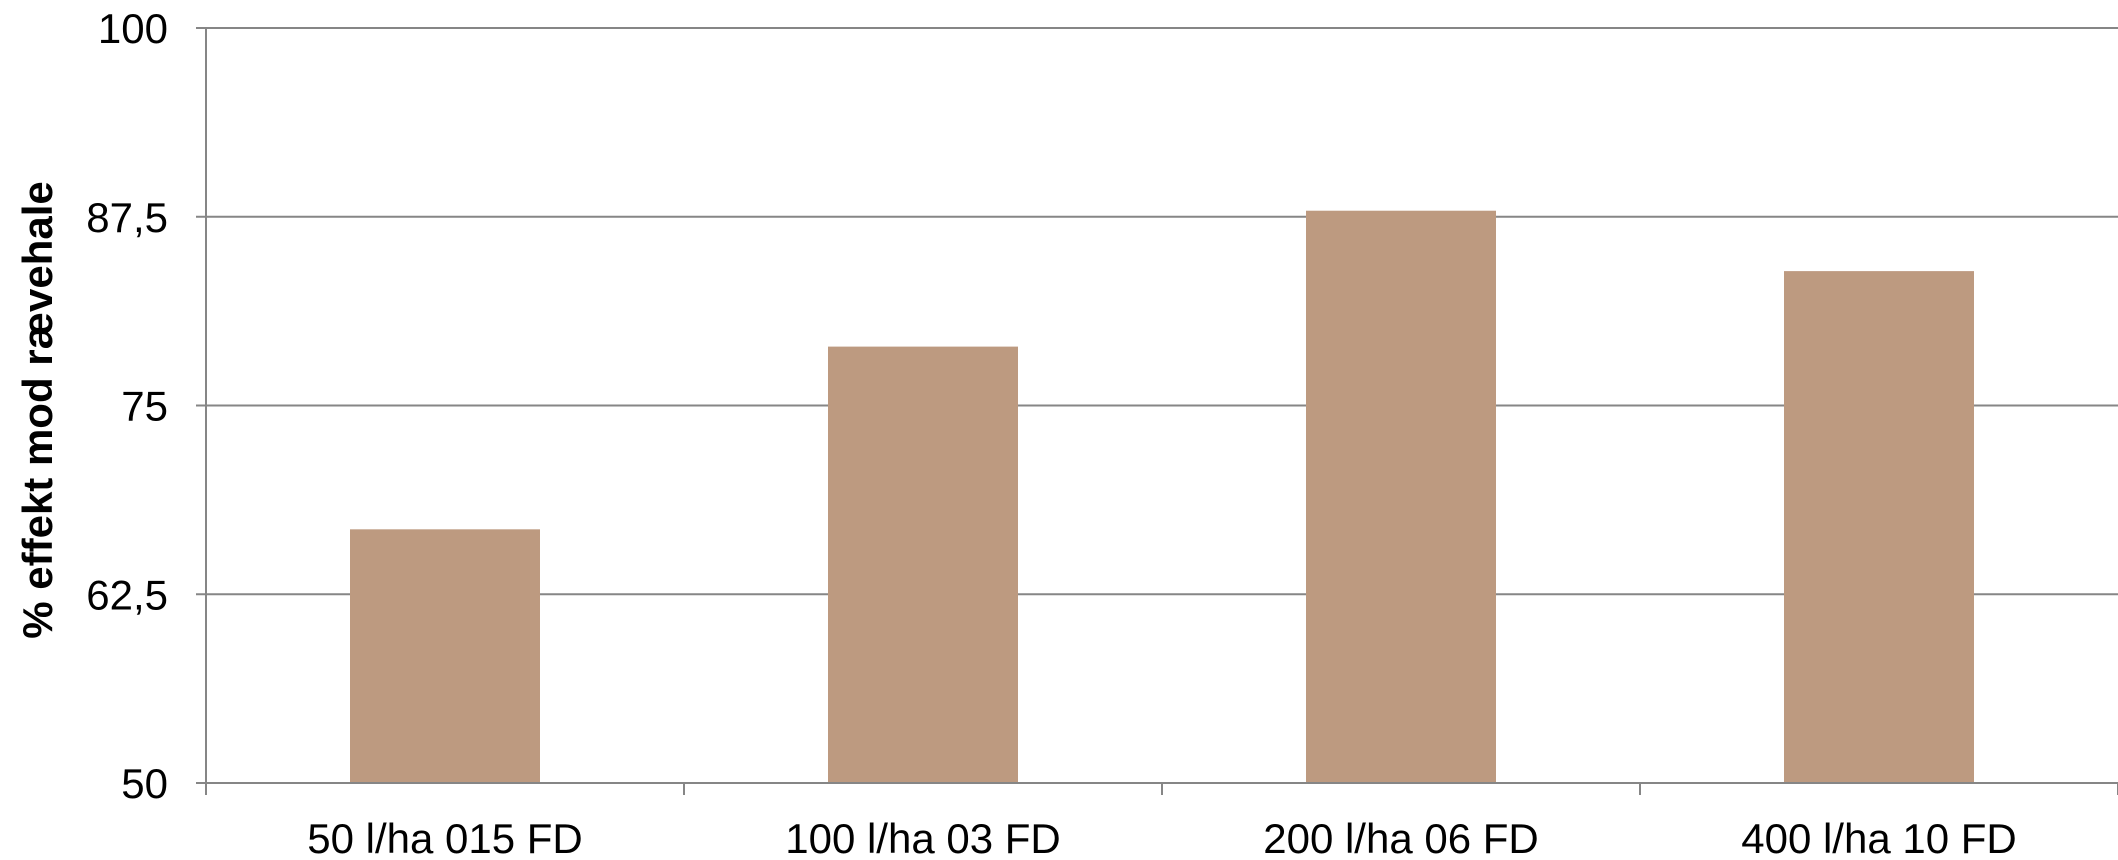 The width and height of the screenshot is (2118, 860). I want to click on y-axis-title: % effekt mod rævehale, so click(37, 410).